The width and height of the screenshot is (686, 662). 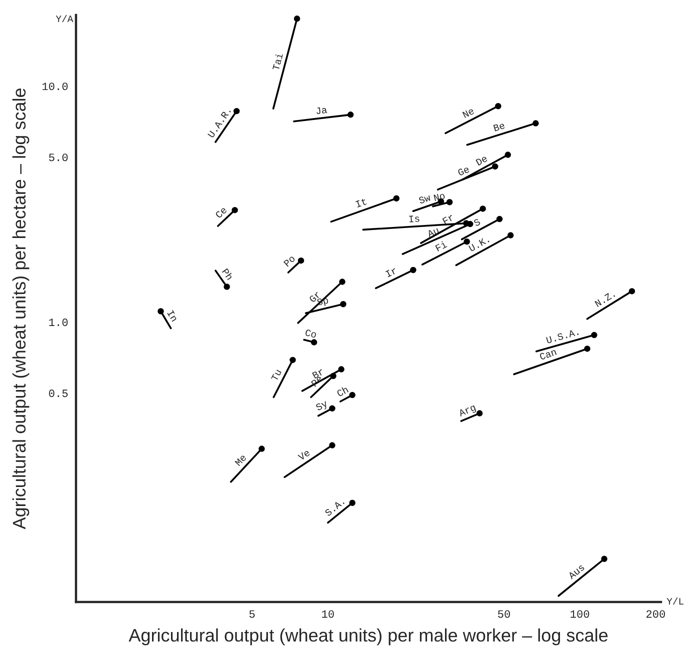 What do you see at coordinates (425, 199) in the screenshot?
I see `text: Sw` at bounding box center [425, 199].